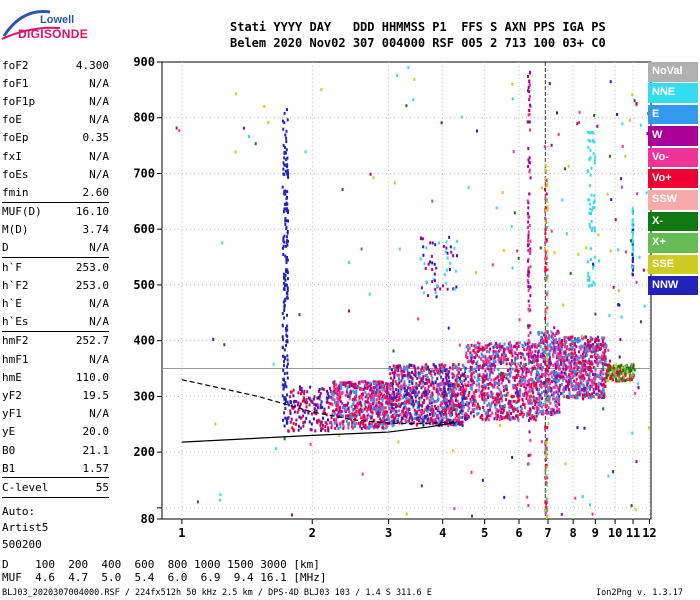 This screenshot has height=600, width=700. Describe the element at coordinates (673, 157) in the screenshot. I see `legend-item: Vo-` at that location.